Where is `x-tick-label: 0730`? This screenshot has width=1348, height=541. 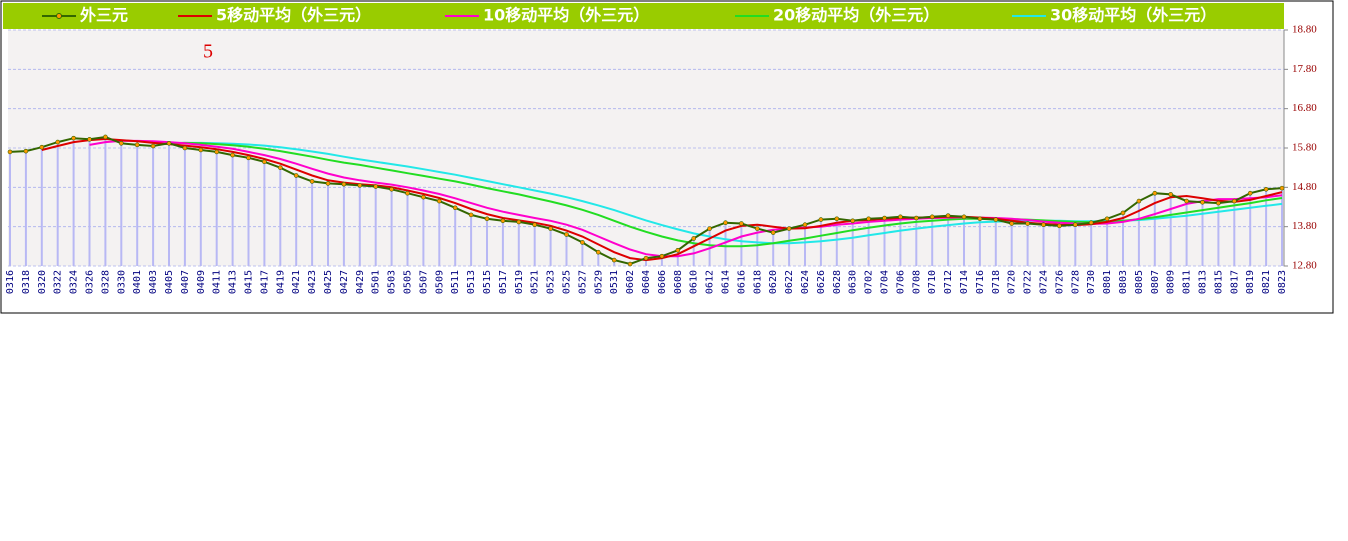
x-tick-label: 0730 is located at coordinates (1091, 282).